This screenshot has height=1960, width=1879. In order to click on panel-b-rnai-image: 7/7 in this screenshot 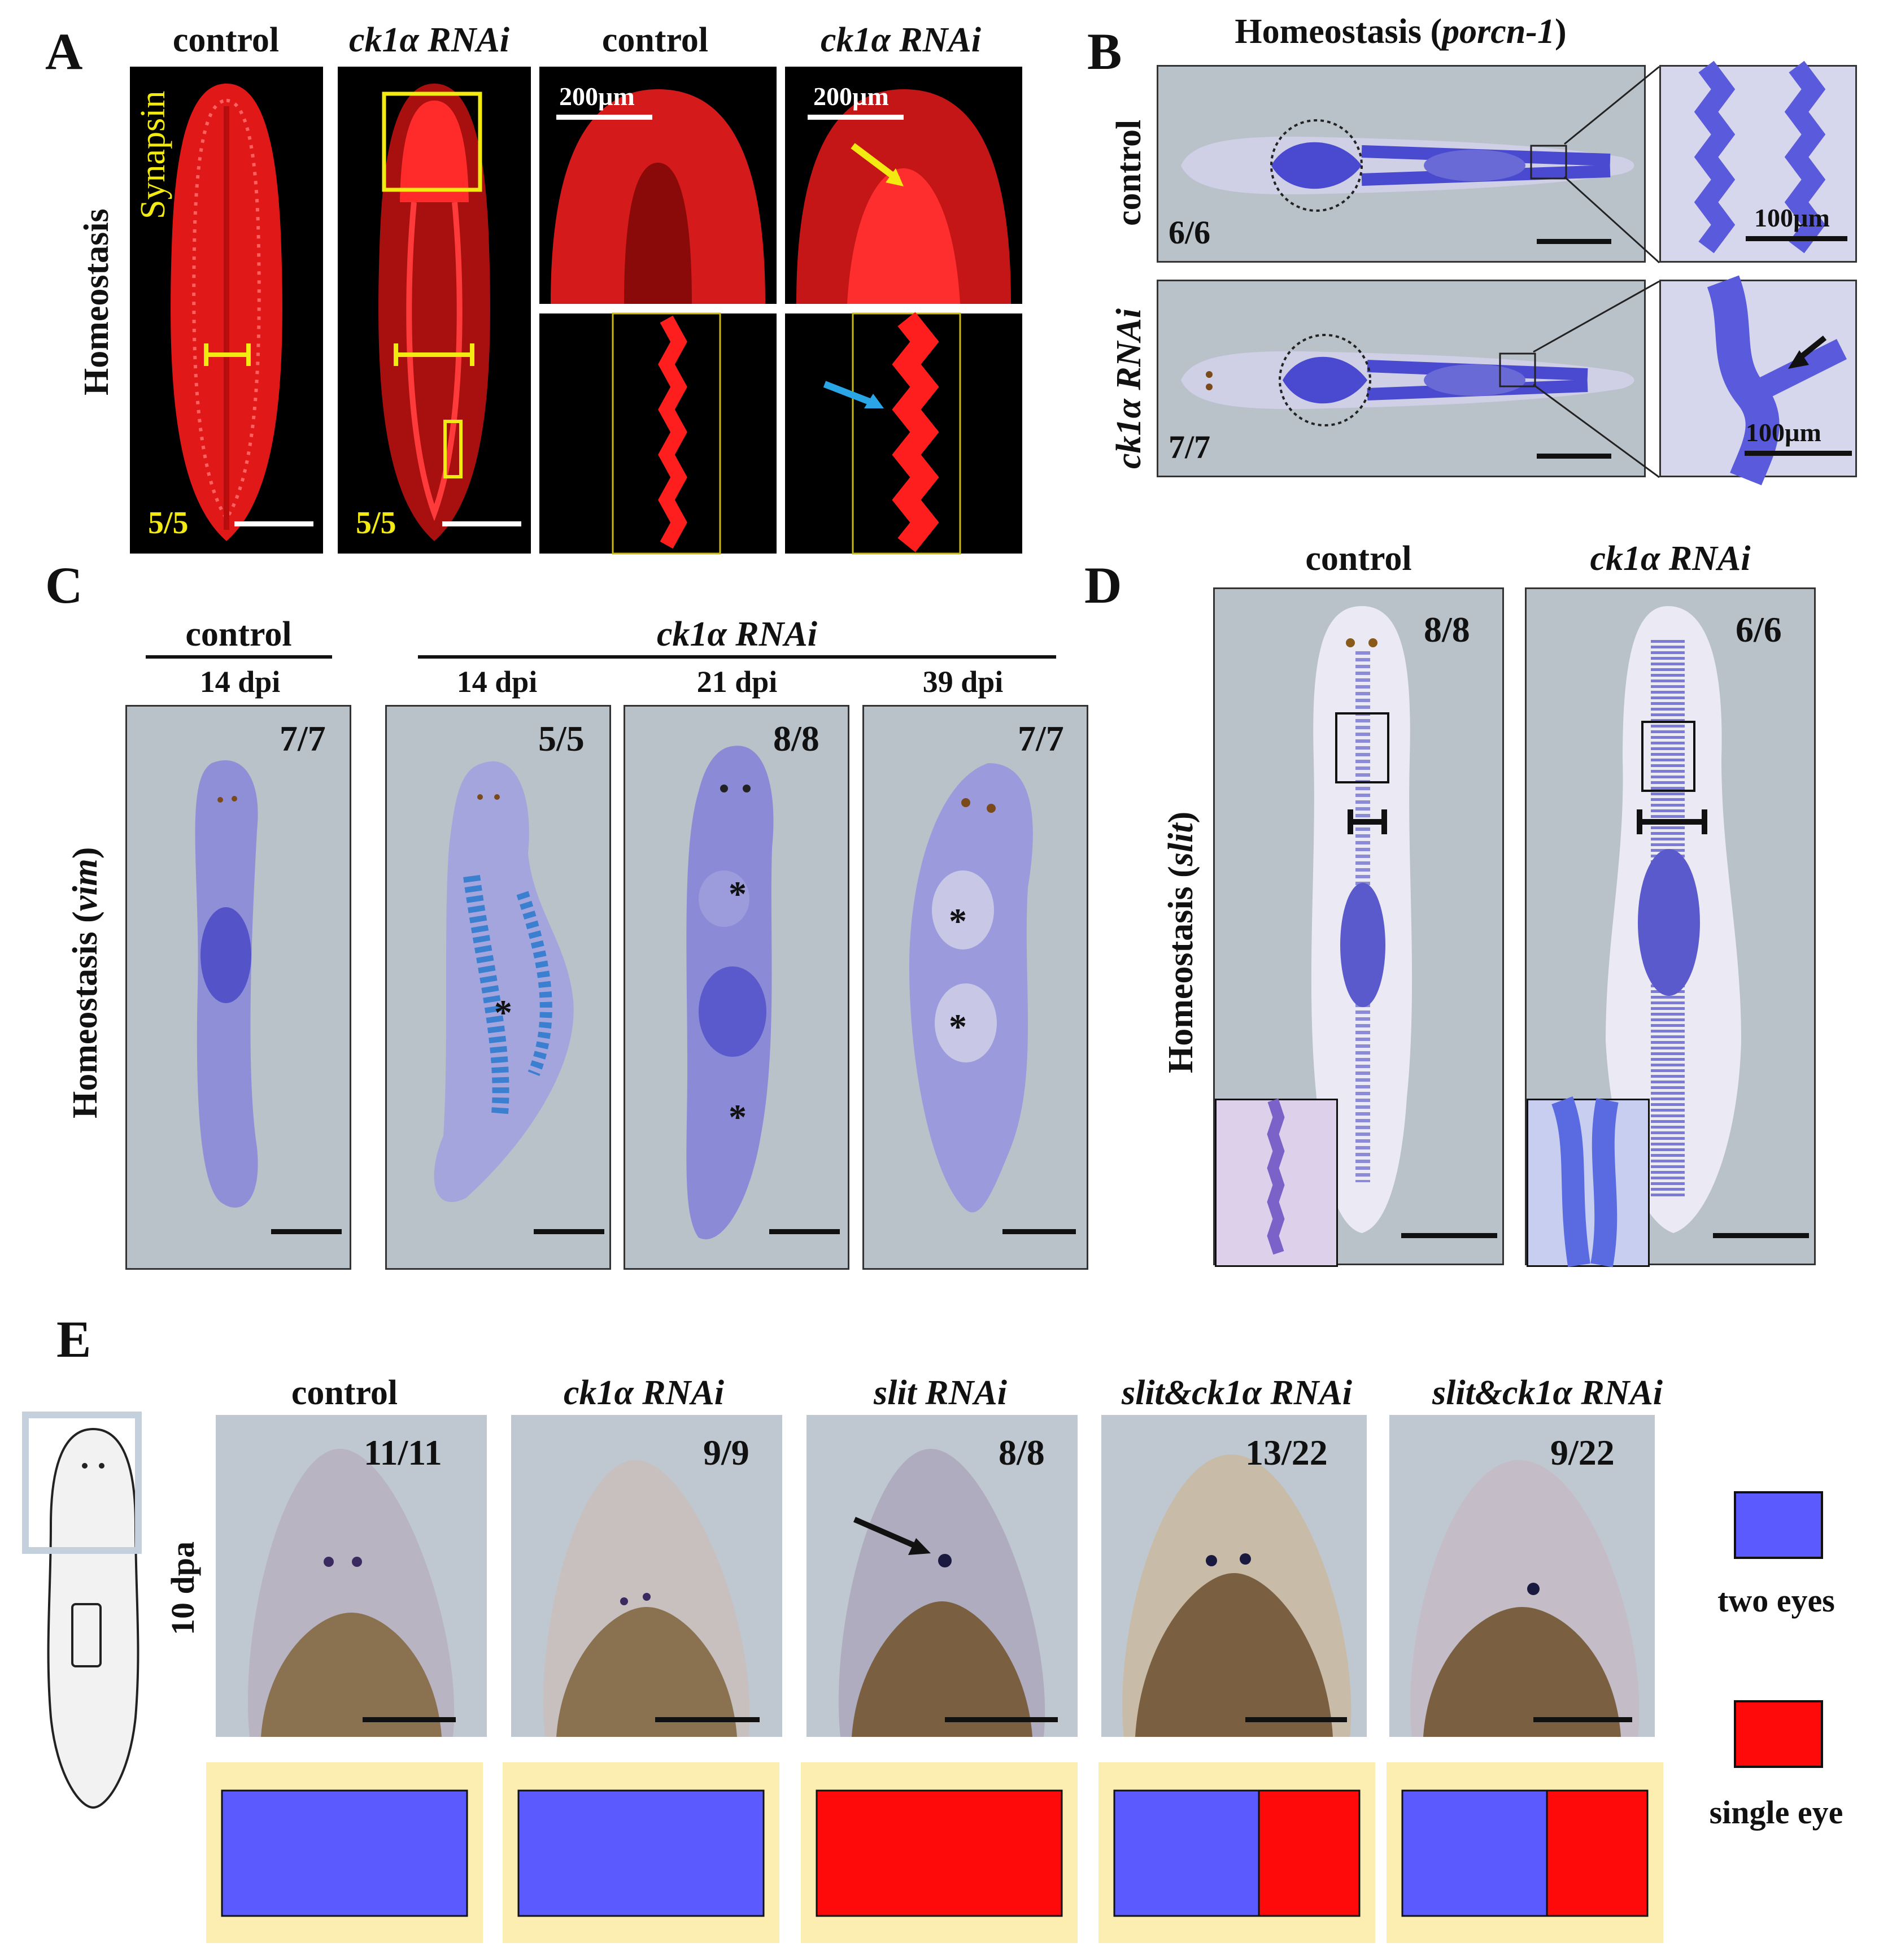, I will do `click(1401, 379)`.